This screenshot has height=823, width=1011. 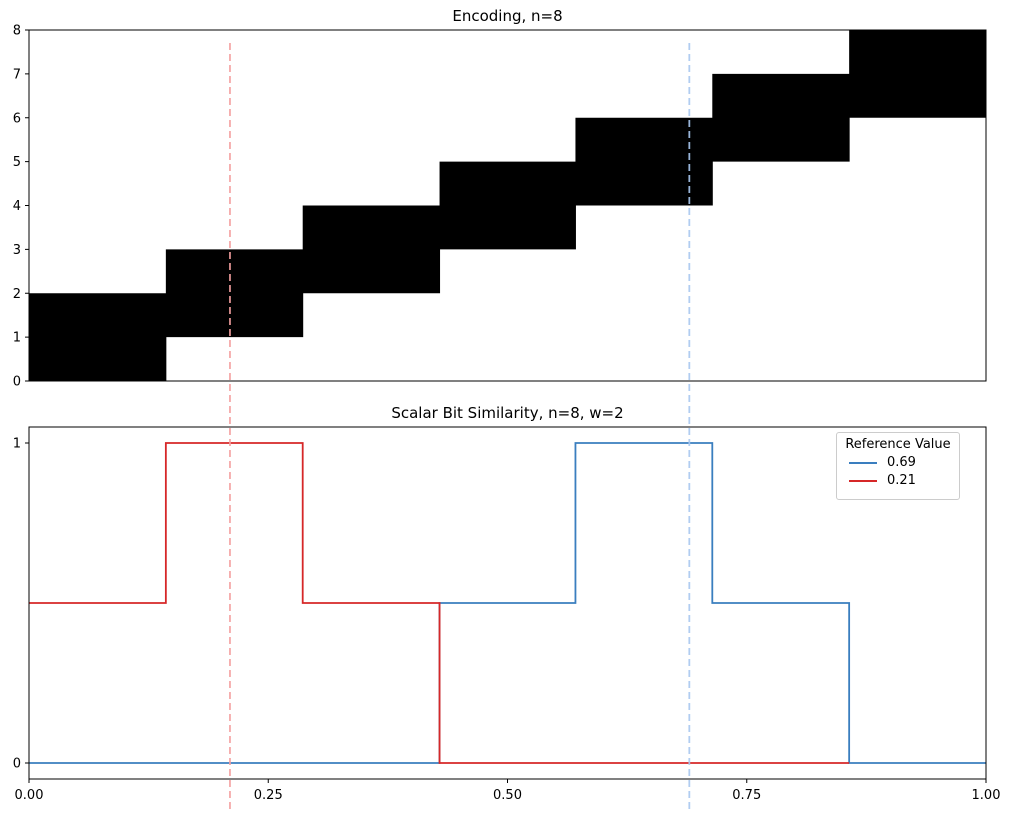 What do you see at coordinates (863, 462) in the screenshot?
I see `legend-swatch-0.69` at bounding box center [863, 462].